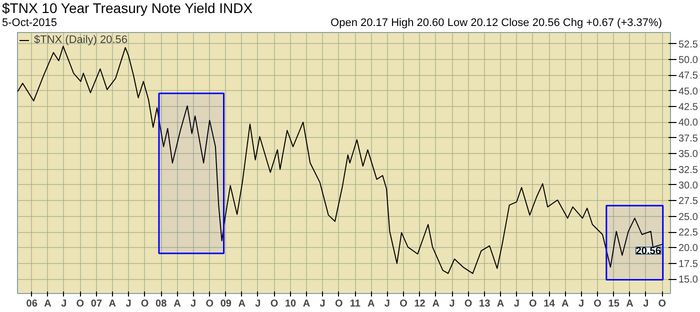  Describe the element at coordinates (420, 304) in the screenshot. I see `x-tick-label: 12` at that location.